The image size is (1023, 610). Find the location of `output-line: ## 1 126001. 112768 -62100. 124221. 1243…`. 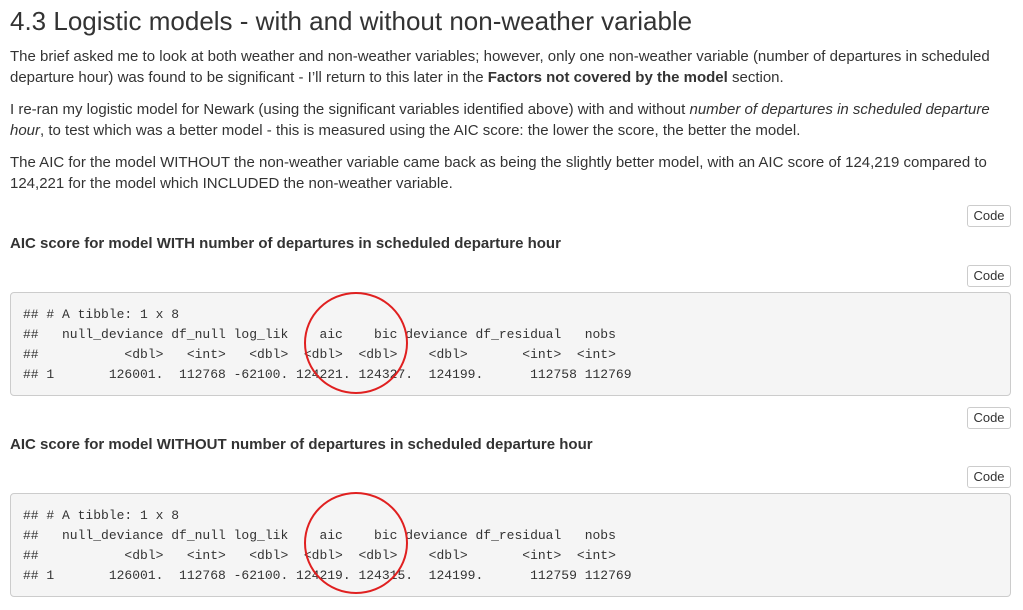

output-line: ## 1 126001. 112768 -62100. 124221. 1243… is located at coordinates (327, 374).